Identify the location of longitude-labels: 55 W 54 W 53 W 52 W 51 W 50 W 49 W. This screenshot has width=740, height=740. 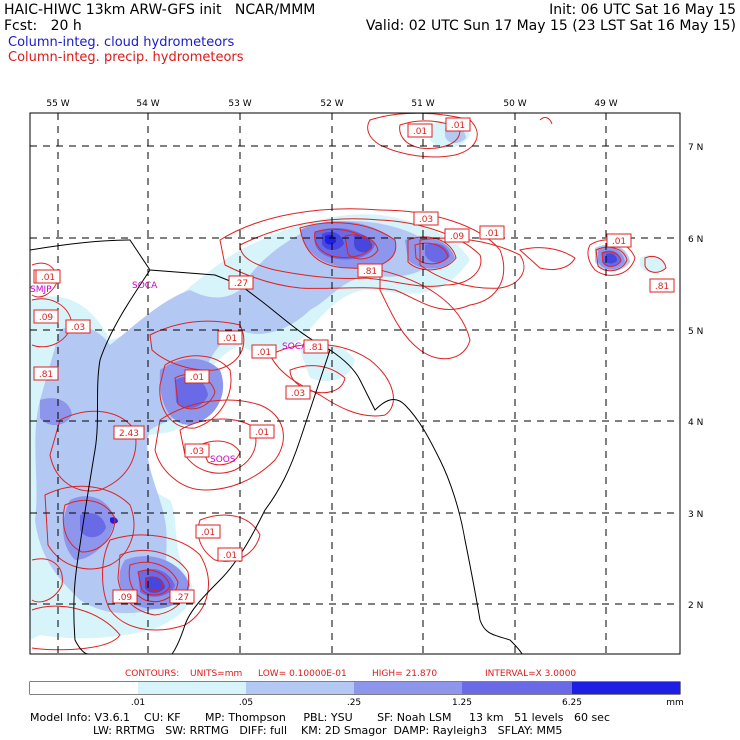
(331, 104).